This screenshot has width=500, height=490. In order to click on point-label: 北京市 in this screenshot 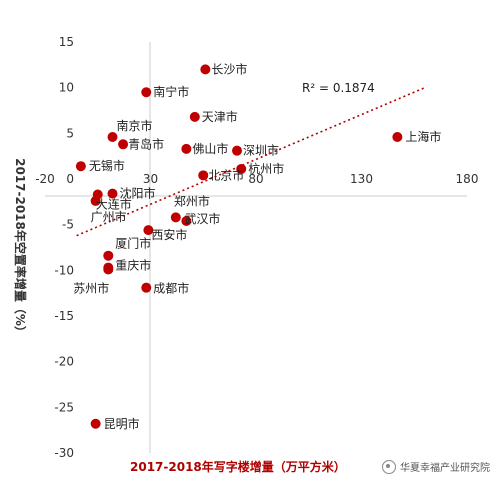, I will do `click(226, 174)`.